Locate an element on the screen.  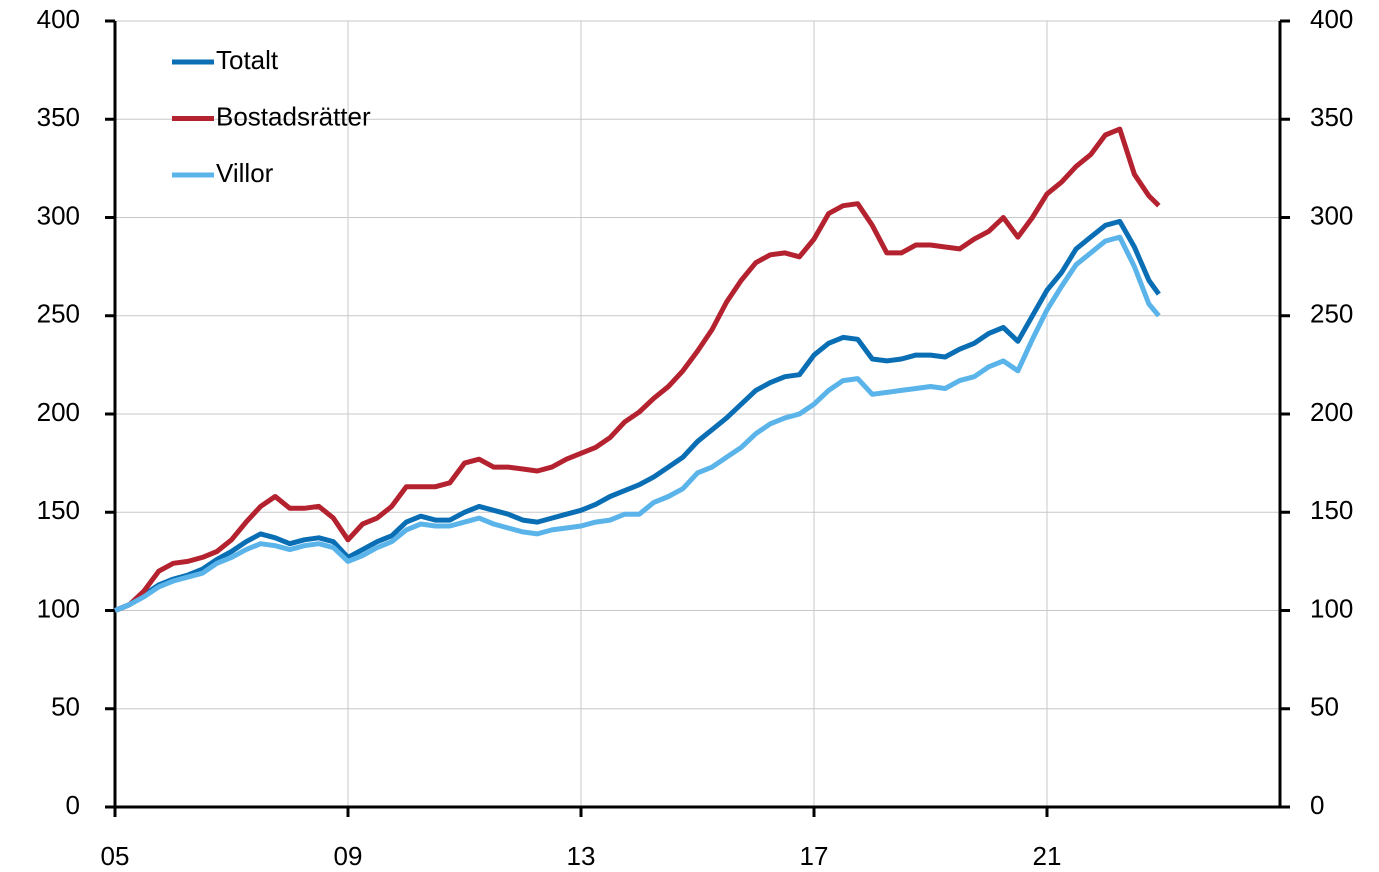
y2-tick-label: 350 is located at coordinates (1331, 117).